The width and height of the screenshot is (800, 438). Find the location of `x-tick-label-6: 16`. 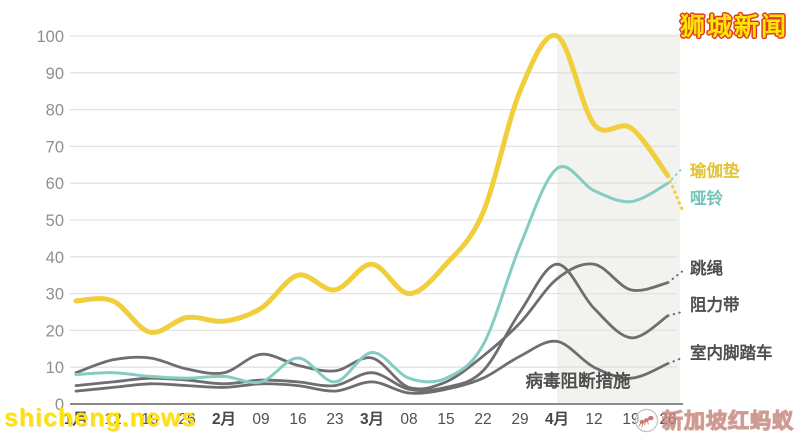

x-tick-label-6: 16 is located at coordinates (297, 419).